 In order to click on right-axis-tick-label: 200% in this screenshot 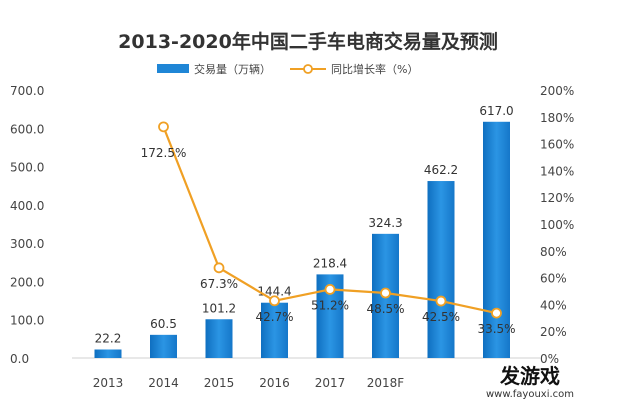, I will do `click(557, 91)`.